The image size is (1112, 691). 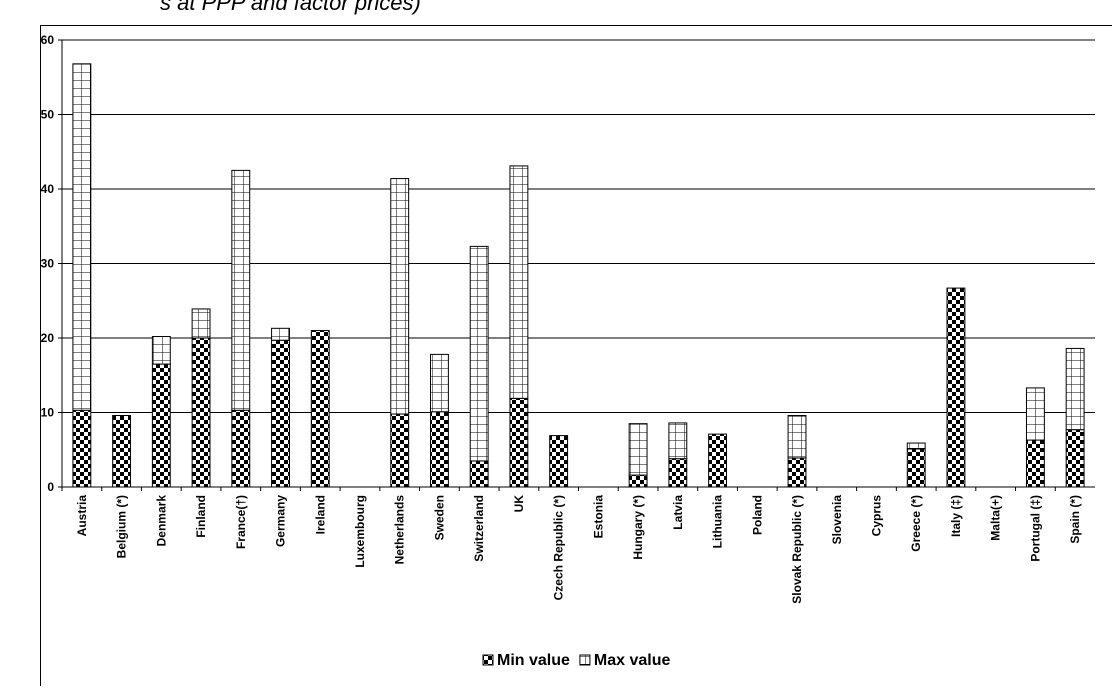 I want to click on x-tick-label: Slovenia, so click(x=837, y=520).